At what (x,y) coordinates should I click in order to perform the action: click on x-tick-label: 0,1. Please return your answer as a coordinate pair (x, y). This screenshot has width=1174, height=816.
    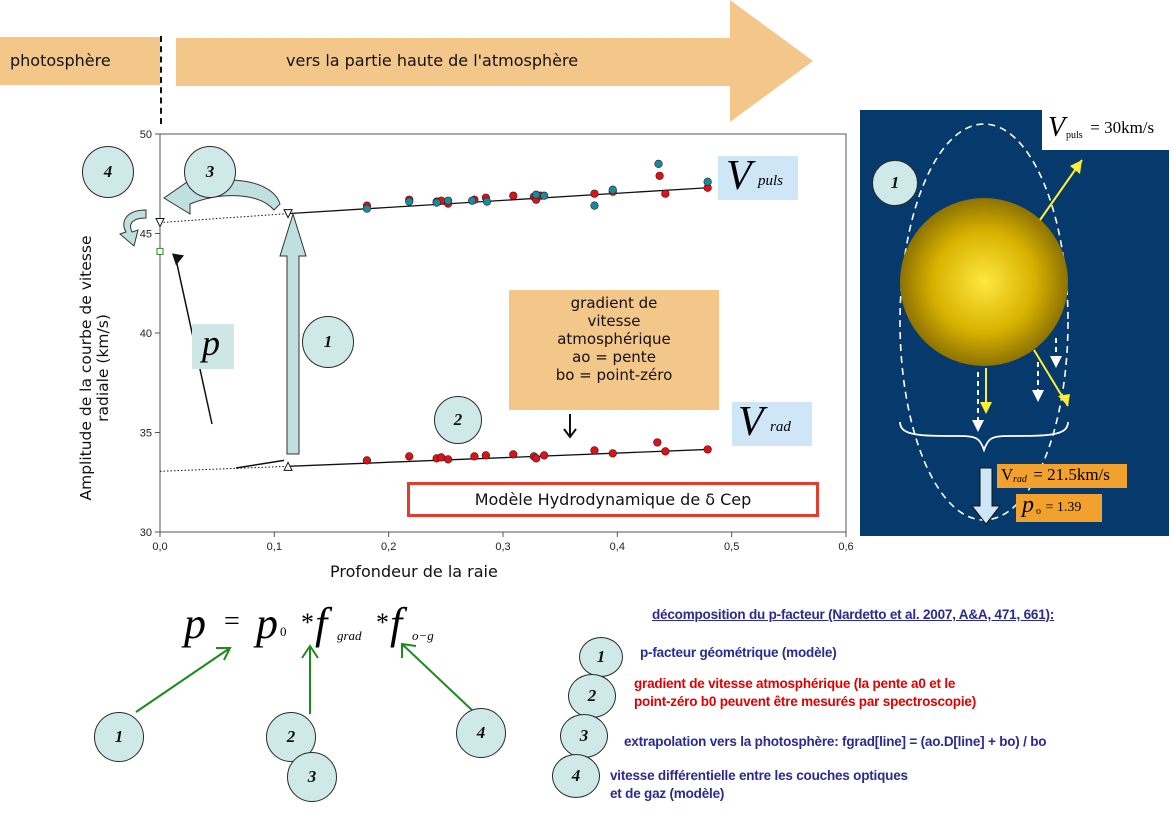
    Looking at the image, I should click on (274, 547).